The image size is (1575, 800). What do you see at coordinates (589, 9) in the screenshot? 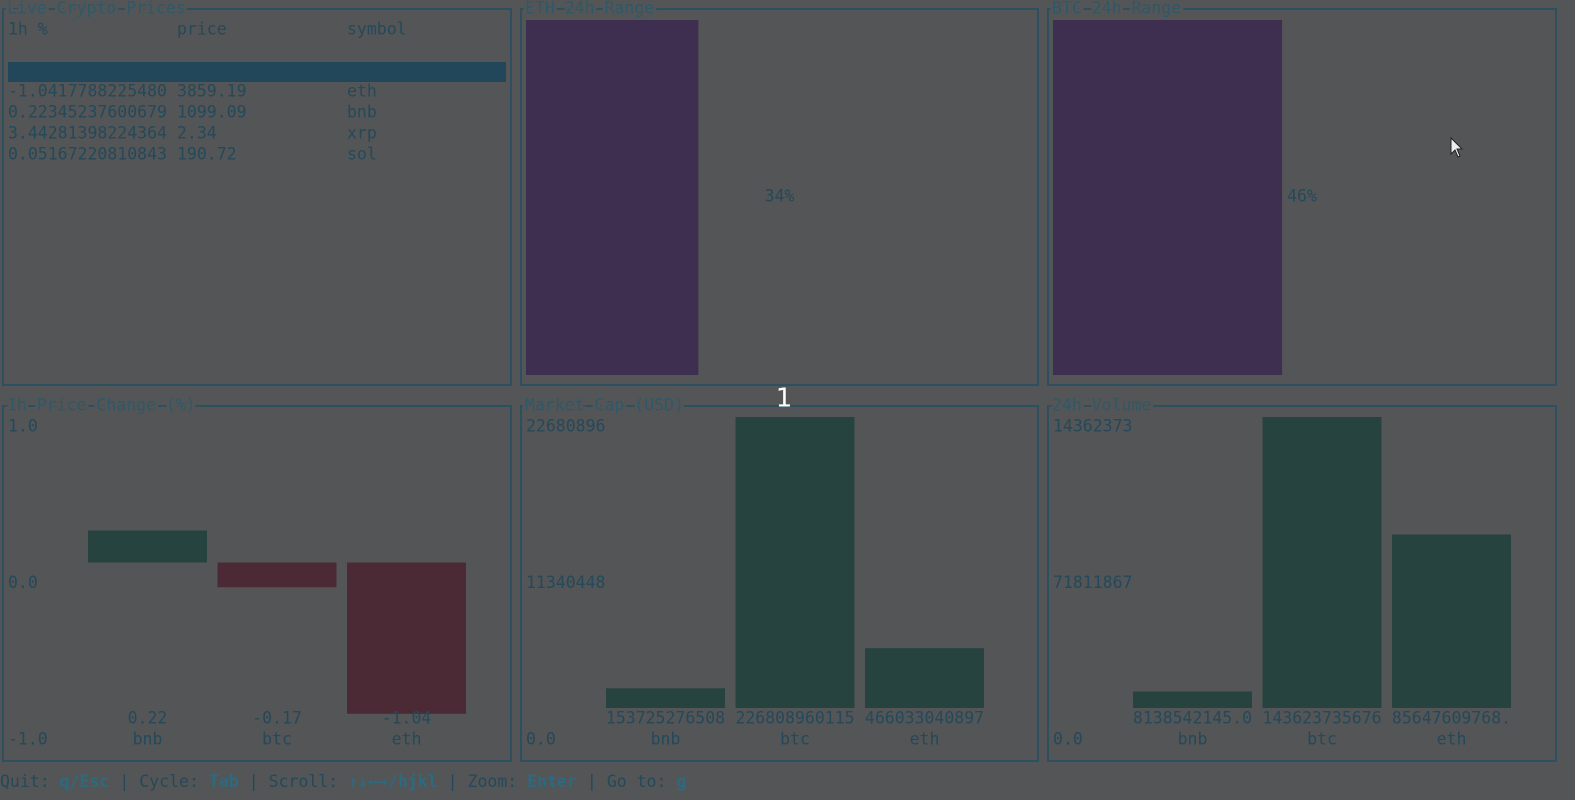
I see `panel-title: ETH 24h Range` at bounding box center [589, 9].